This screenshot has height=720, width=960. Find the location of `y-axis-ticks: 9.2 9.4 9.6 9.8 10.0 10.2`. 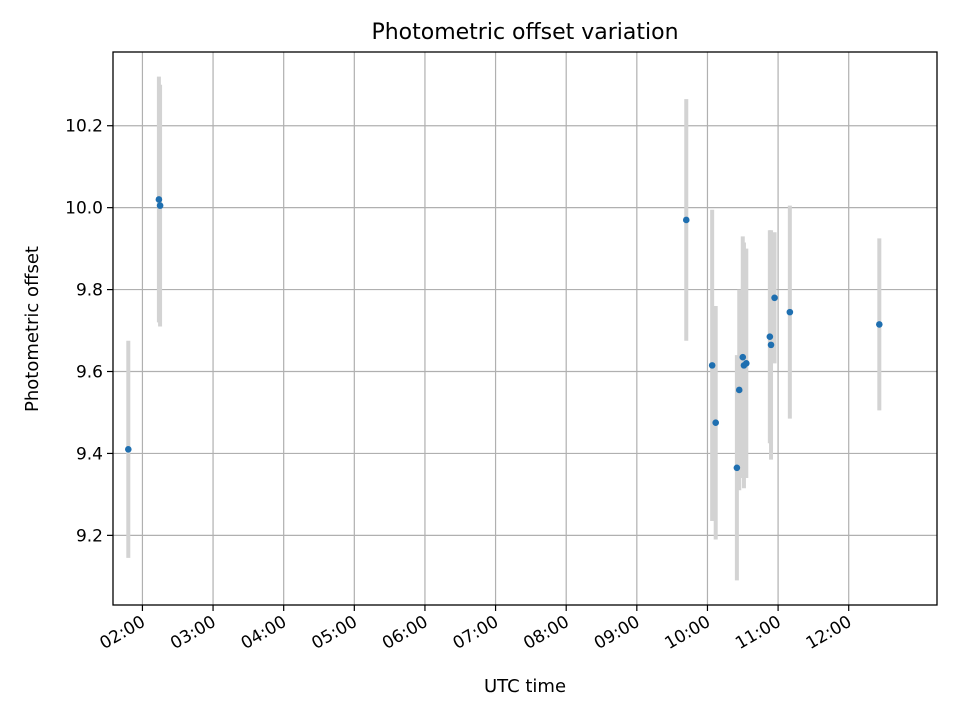

y-axis-ticks: 9.2 9.4 9.6 9.8 10.0 10.2 is located at coordinates (89, 331).